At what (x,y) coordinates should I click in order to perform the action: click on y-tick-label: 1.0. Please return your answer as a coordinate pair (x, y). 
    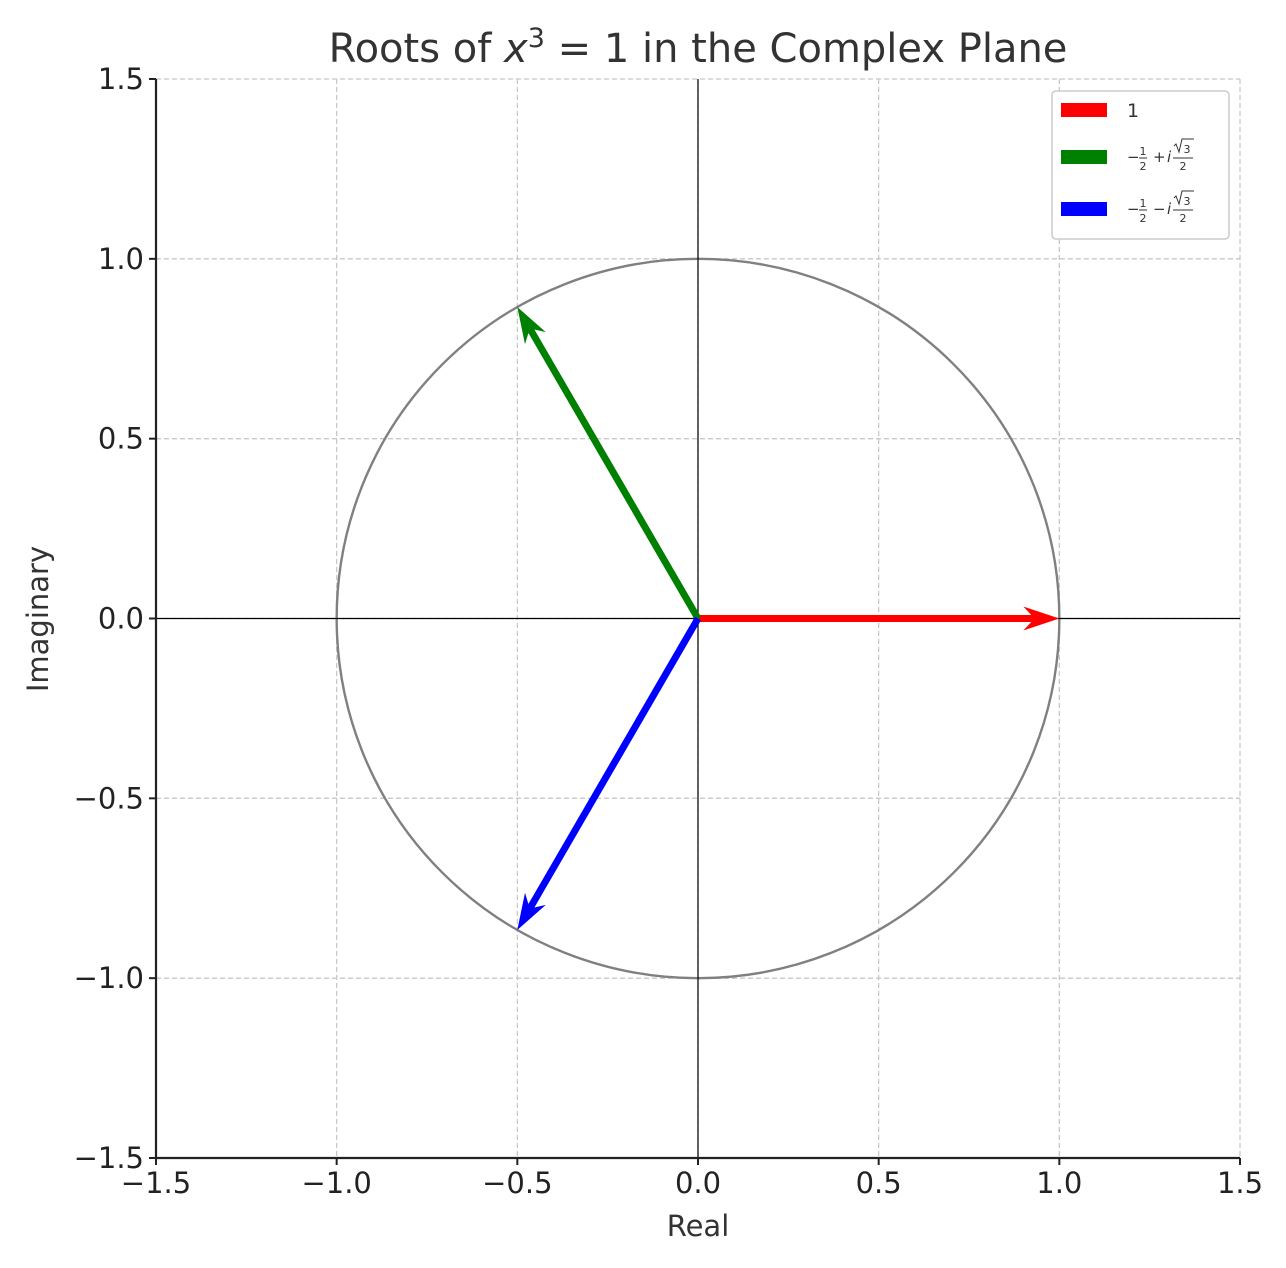
    Looking at the image, I should click on (121, 259).